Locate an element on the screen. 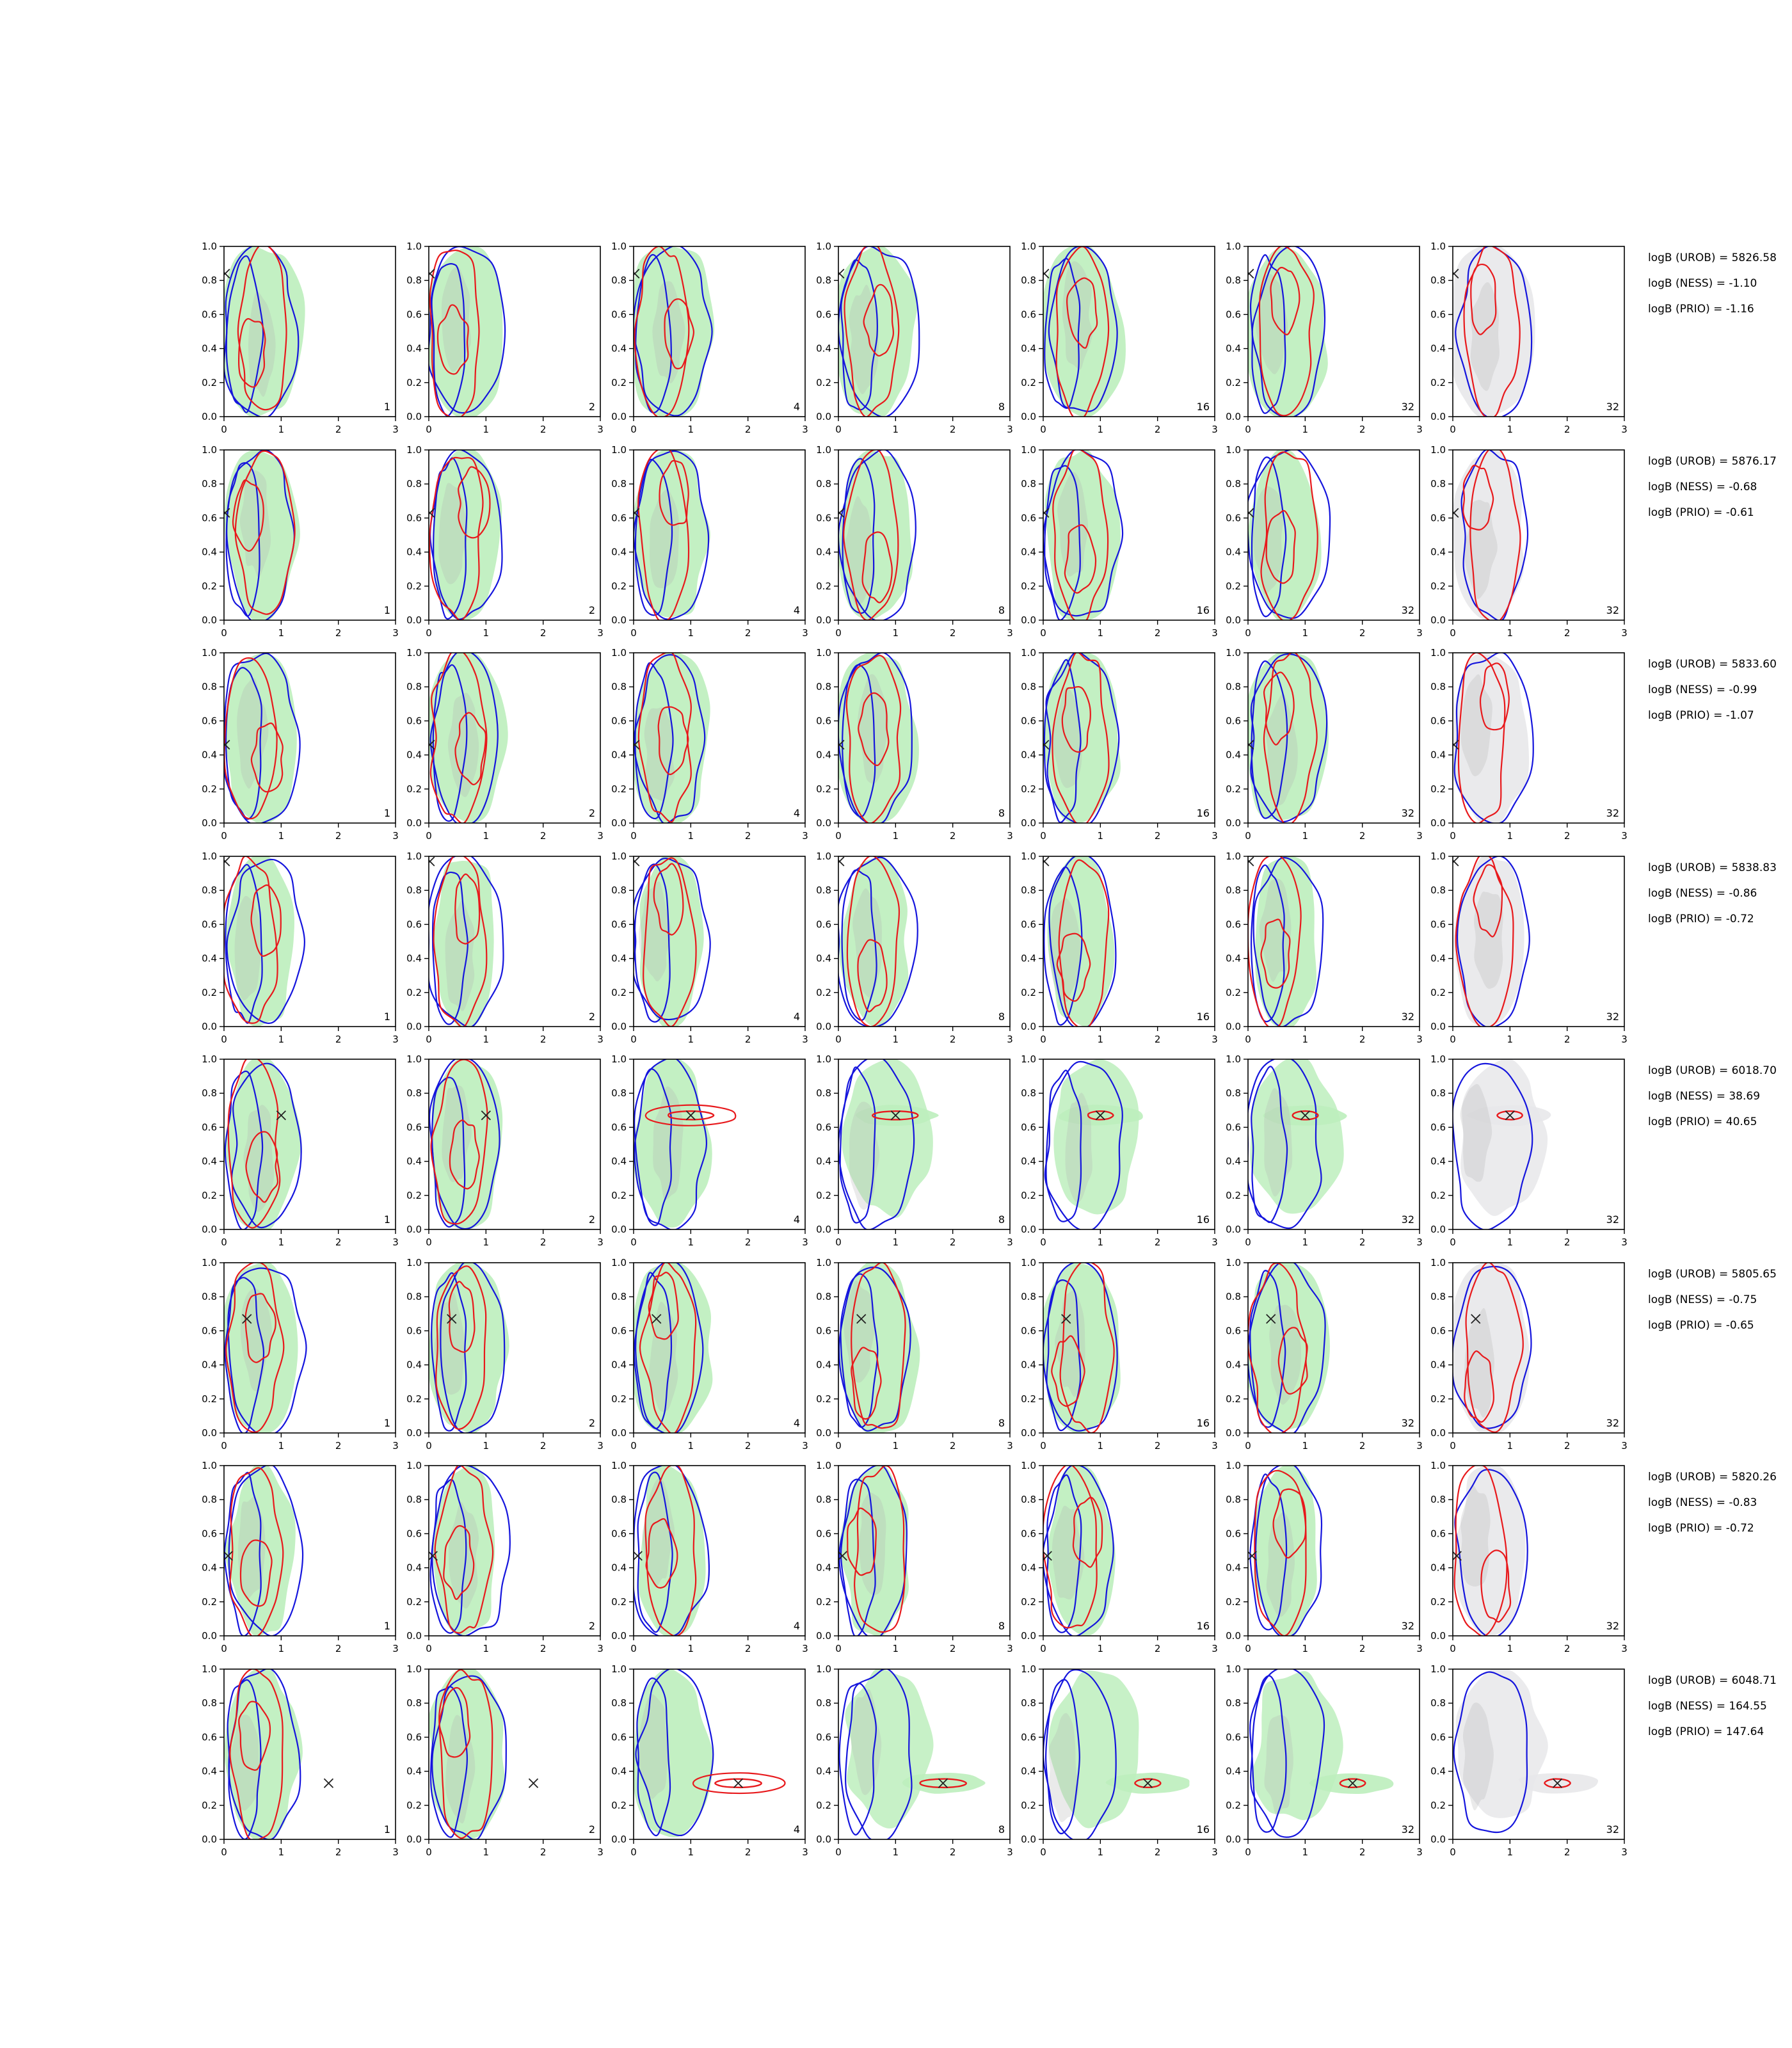 This screenshot has height=2048, width=1792. logb-annotation: logB (PRIO) = 40.65 is located at coordinates (1702, 1122).